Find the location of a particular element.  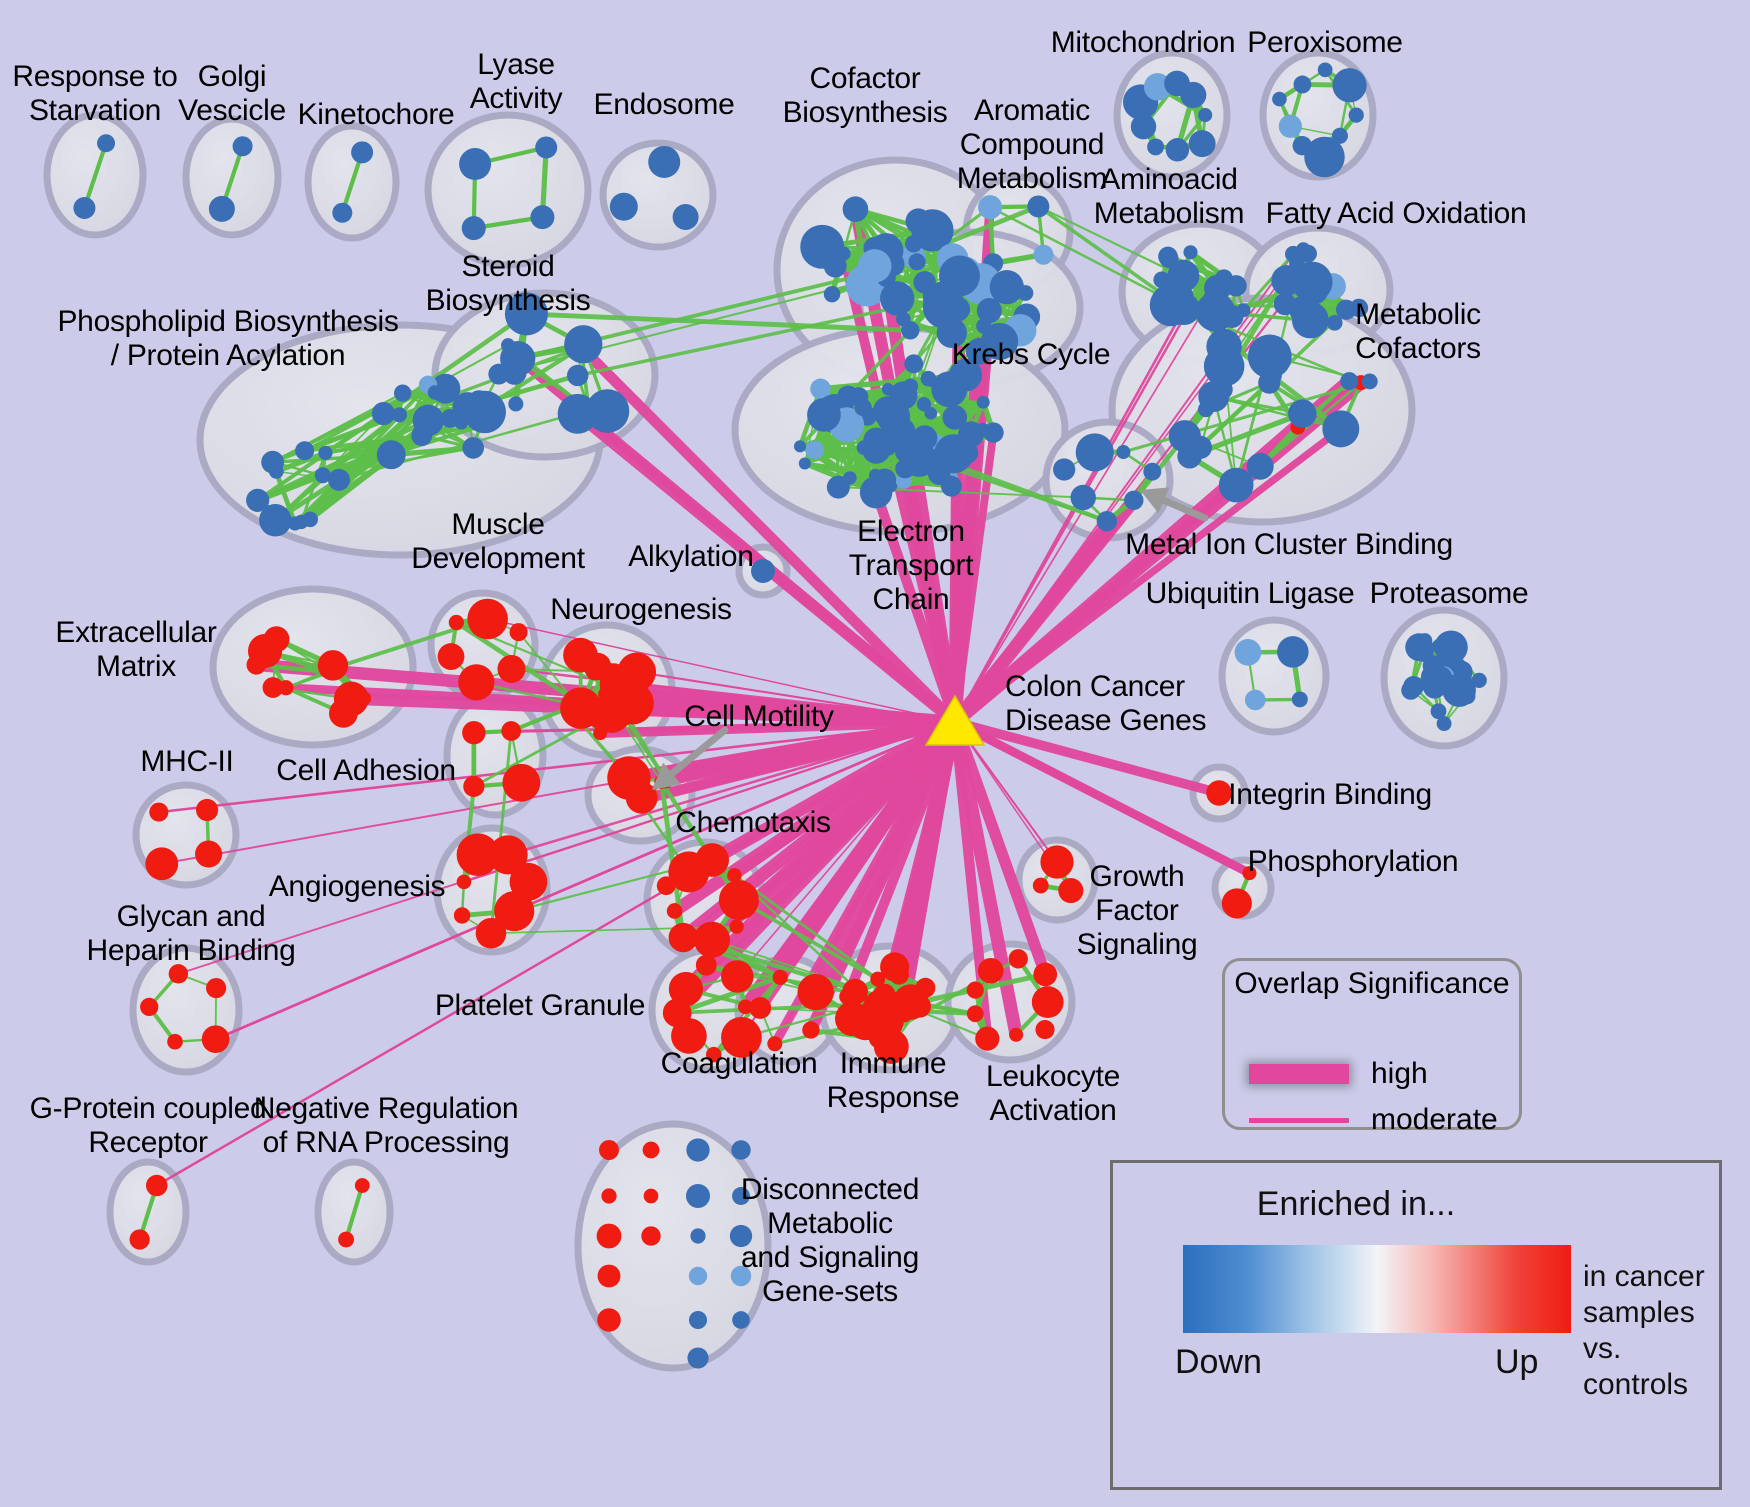

legend-overlap-high-label: high is located at coordinates (1399, 1073).